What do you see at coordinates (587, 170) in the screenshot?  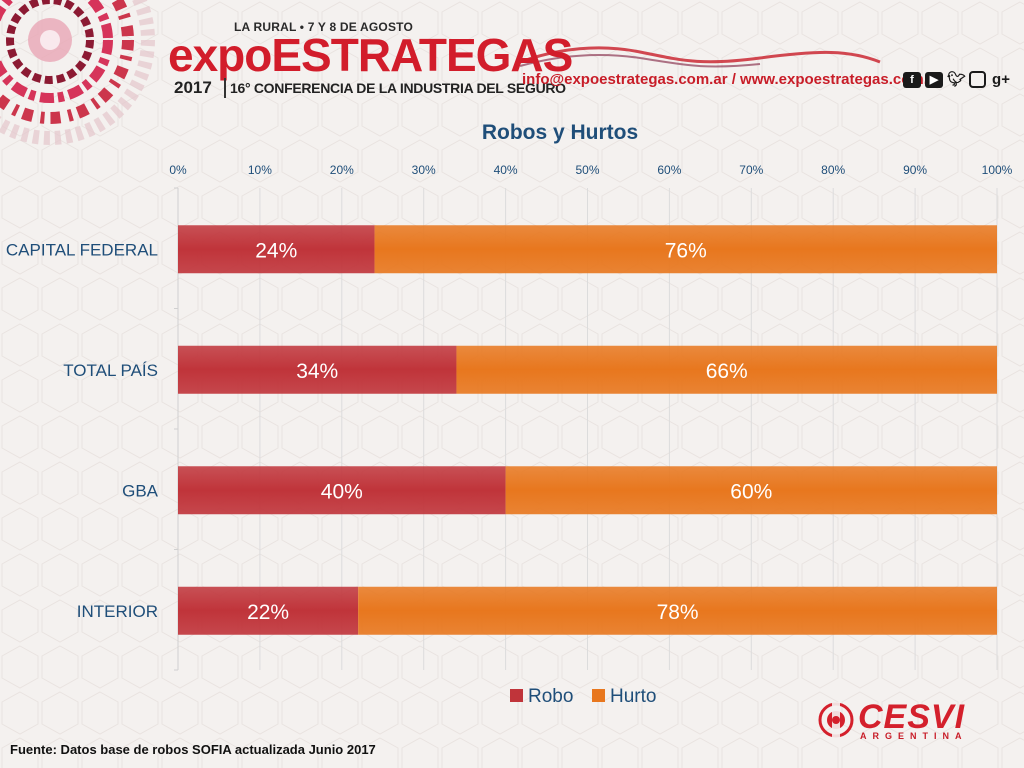 I see `x-tick-label: 50%` at bounding box center [587, 170].